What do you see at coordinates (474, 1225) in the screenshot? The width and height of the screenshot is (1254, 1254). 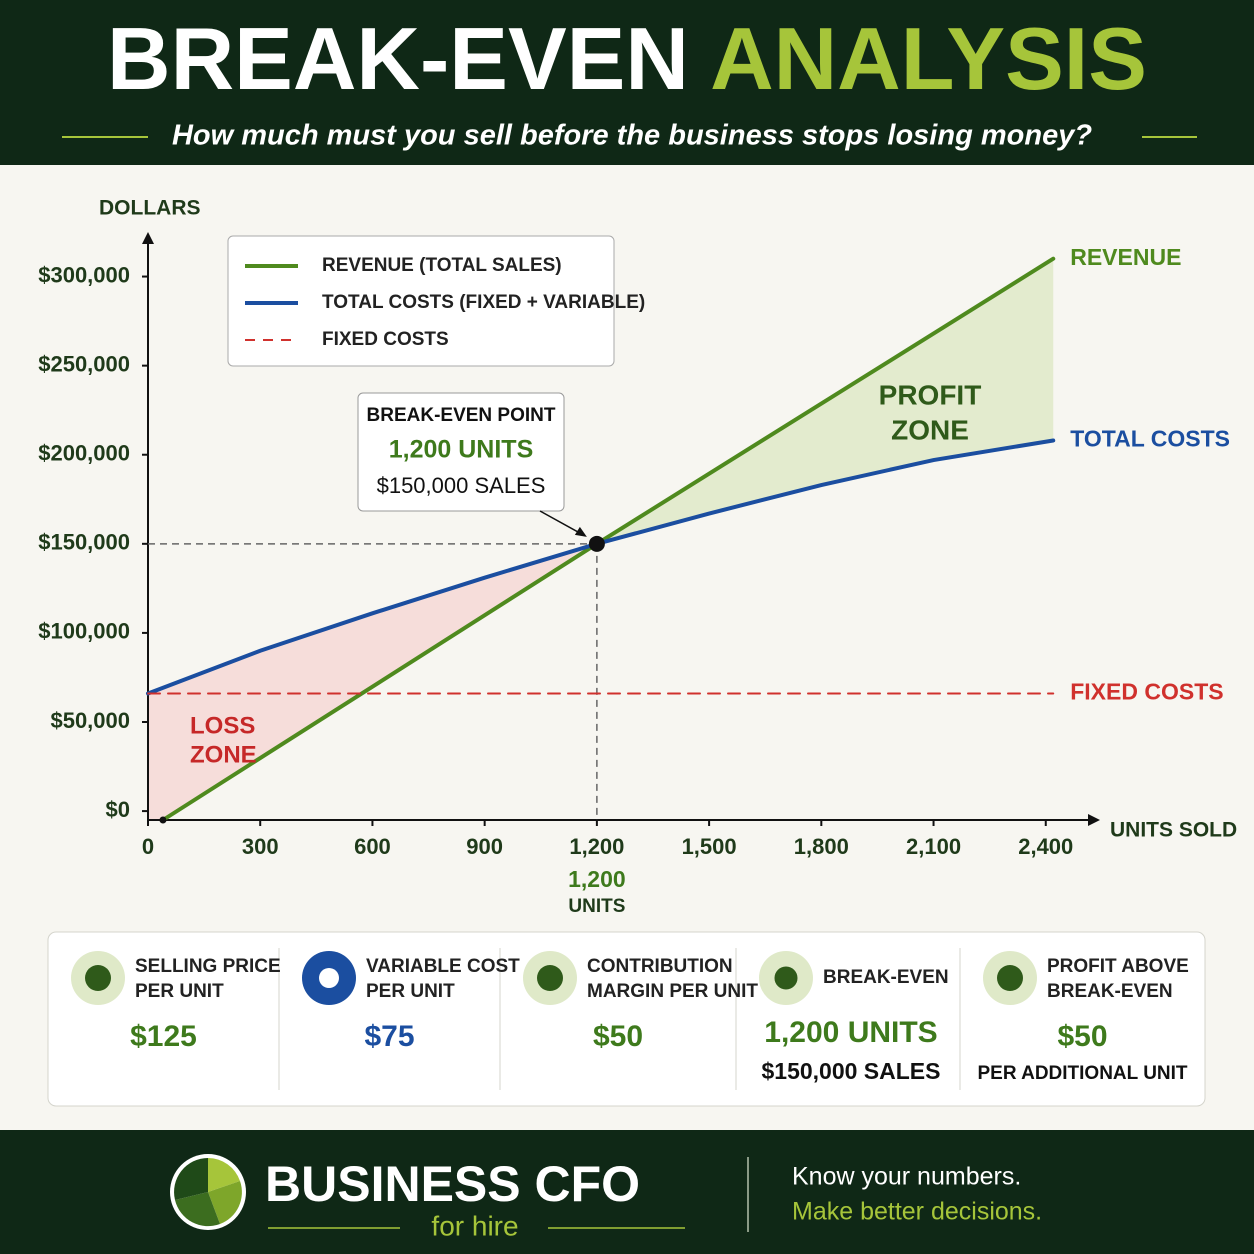 I see `brand-sub: for hire` at bounding box center [474, 1225].